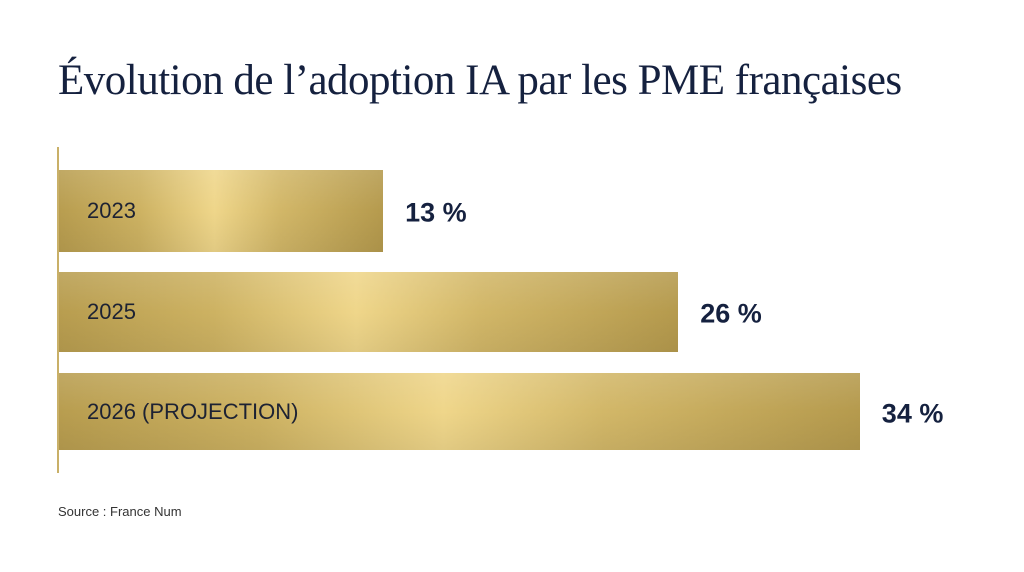 This screenshot has height=572, width=1024. What do you see at coordinates (221, 211) in the screenshot?
I see `bar-0: 2023` at bounding box center [221, 211].